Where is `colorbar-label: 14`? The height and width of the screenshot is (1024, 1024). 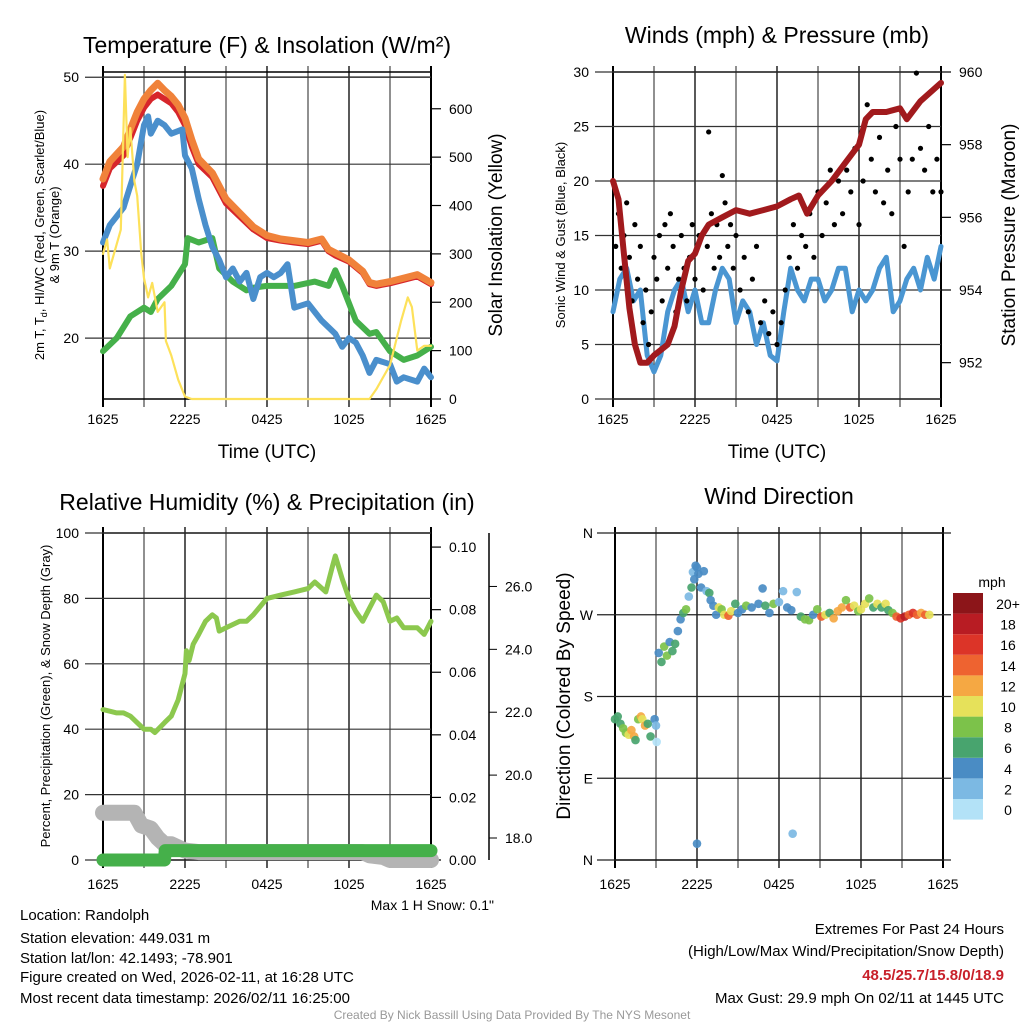 colorbar-label: 14 is located at coordinates (1008, 666).